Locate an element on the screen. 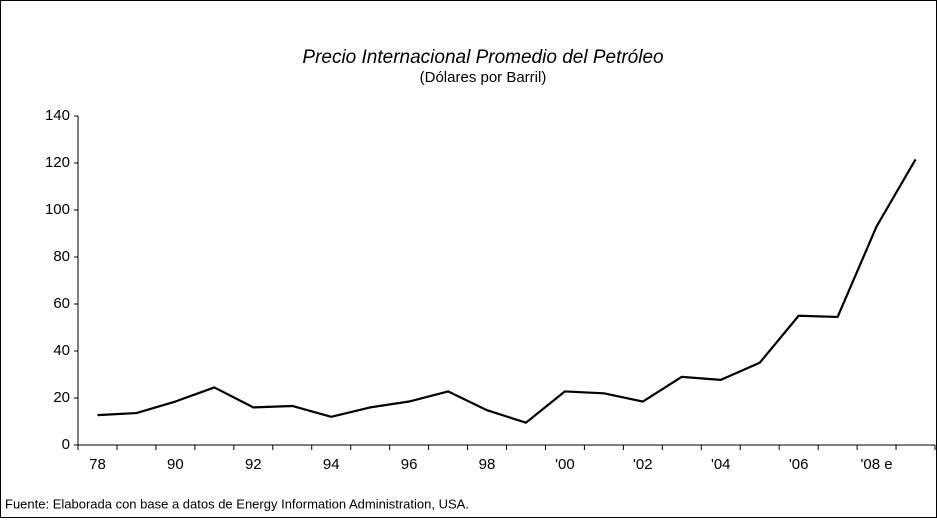 Image resolution: width=937 pixels, height=523 pixels. x-tick-label: '00 is located at coordinates (565, 464).